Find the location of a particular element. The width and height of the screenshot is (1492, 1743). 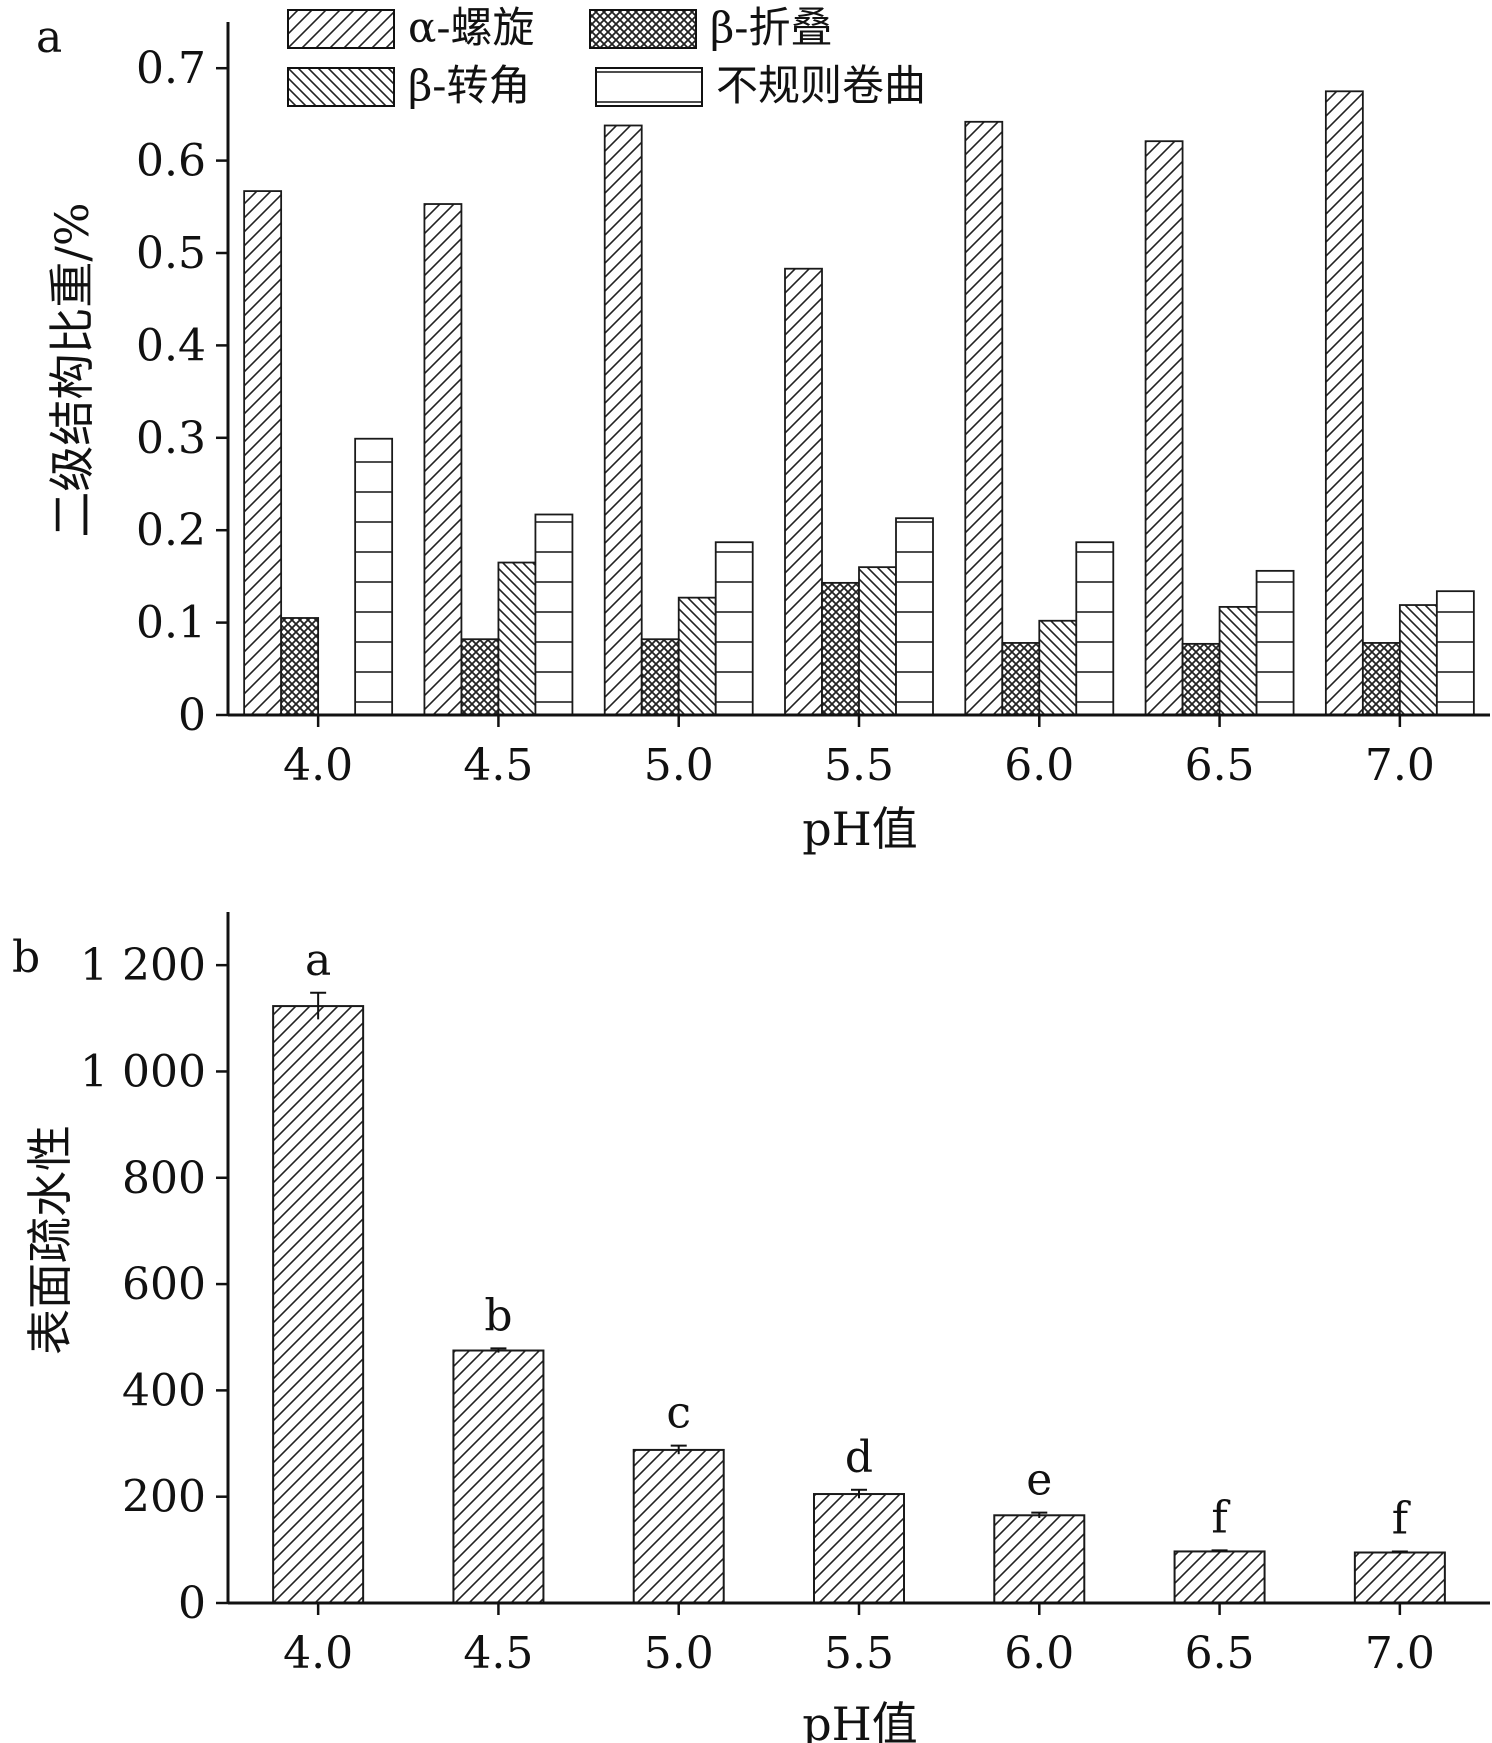

bar-不规则卷曲-5.0 is located at coordinates (734, 628).